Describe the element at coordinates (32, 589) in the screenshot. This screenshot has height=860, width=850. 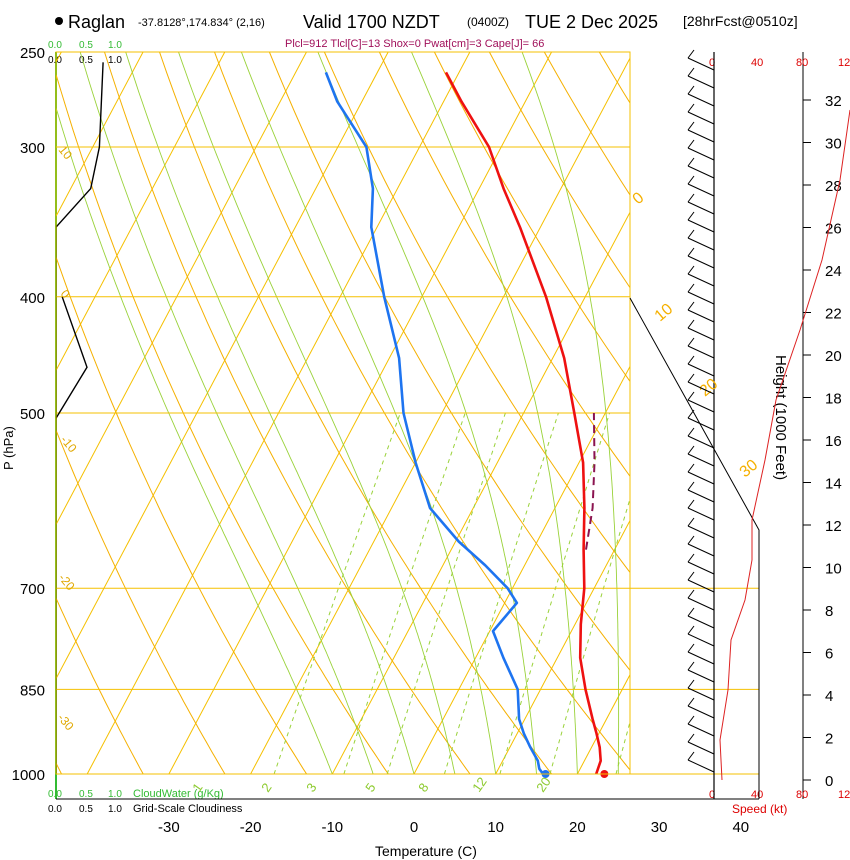
I see `pressure-label: 700` at that location.